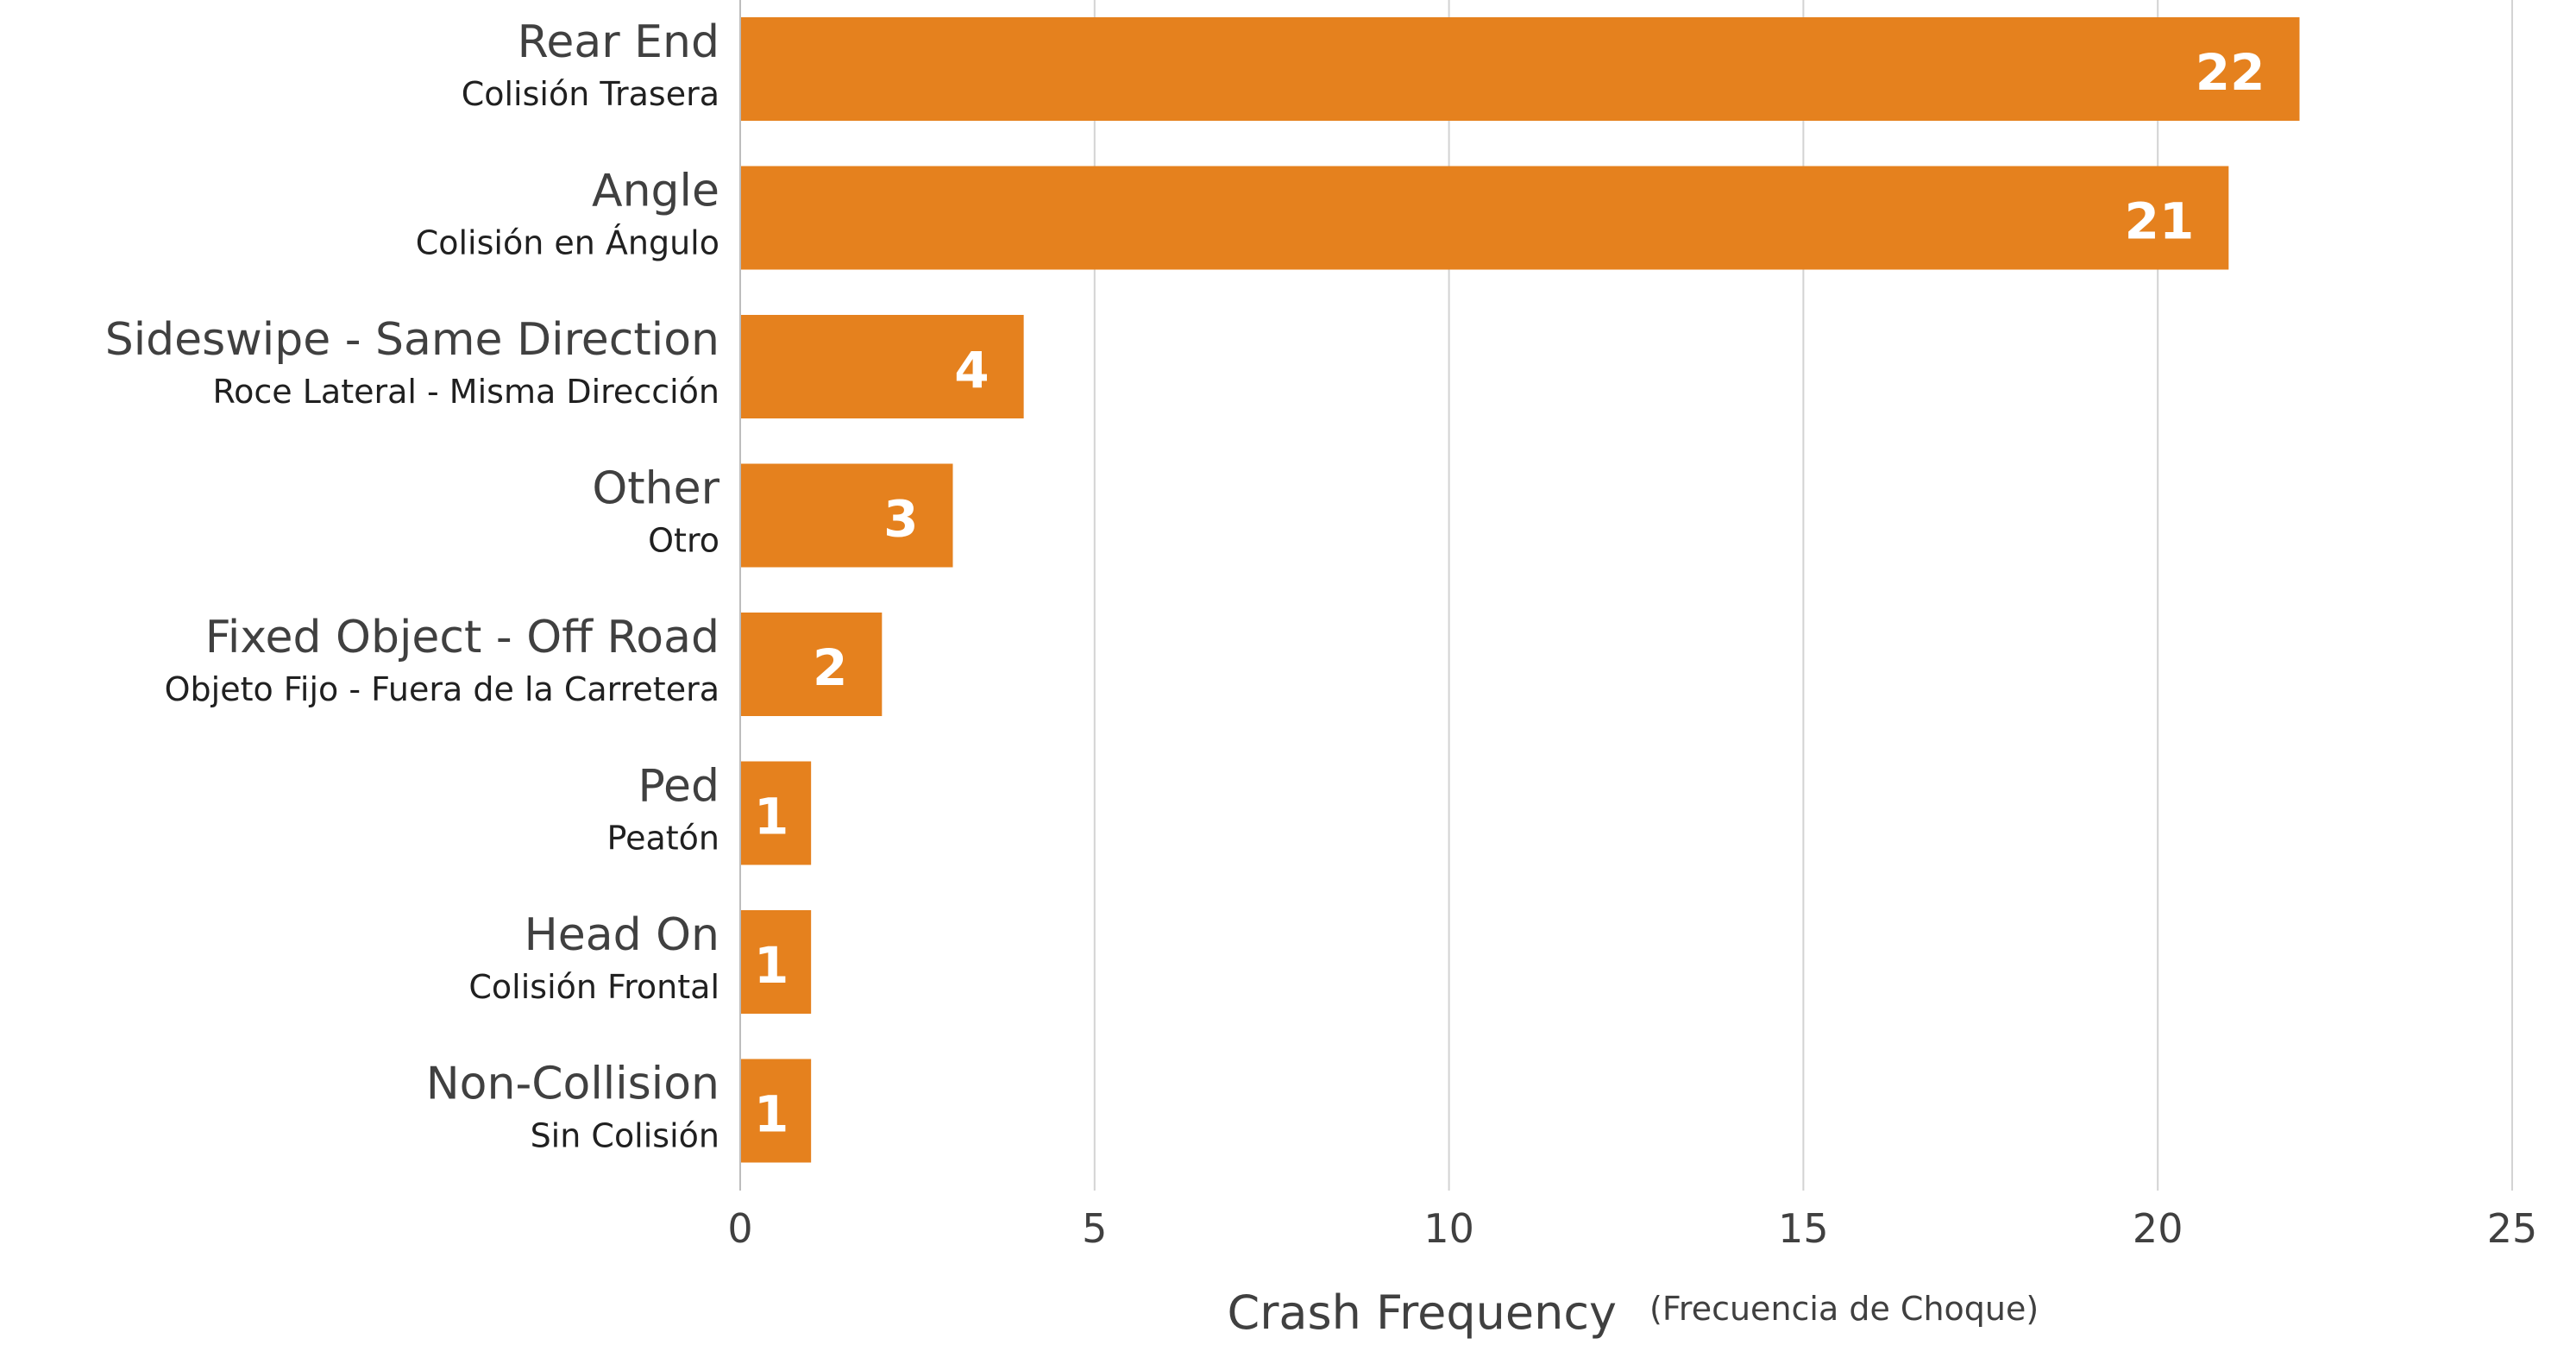 This screenshot has width=2576, height=1345. Describe the element at coordinates (625, 1136) in the screenshot. I see `category-sublabel: Sin Colisión` at that location.